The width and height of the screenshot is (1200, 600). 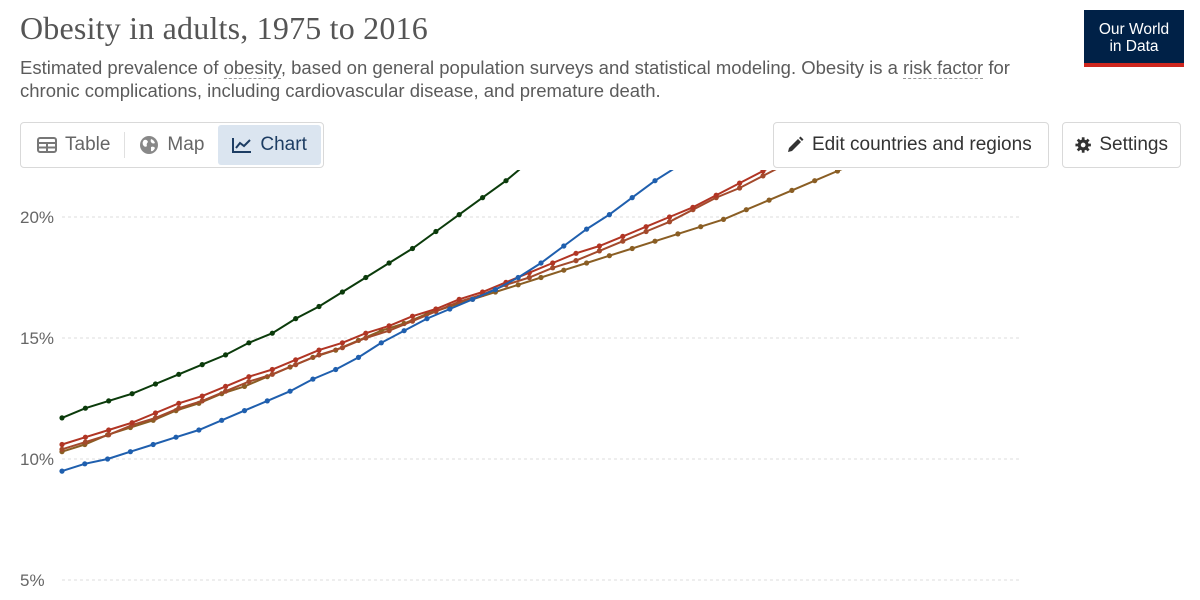 I want to click on obesity-link: obesity, so click(x=252, y=68).